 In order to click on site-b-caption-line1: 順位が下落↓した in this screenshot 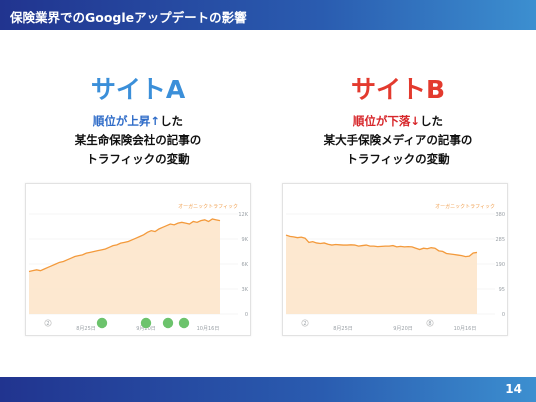, I will do `click(398, 121)`.